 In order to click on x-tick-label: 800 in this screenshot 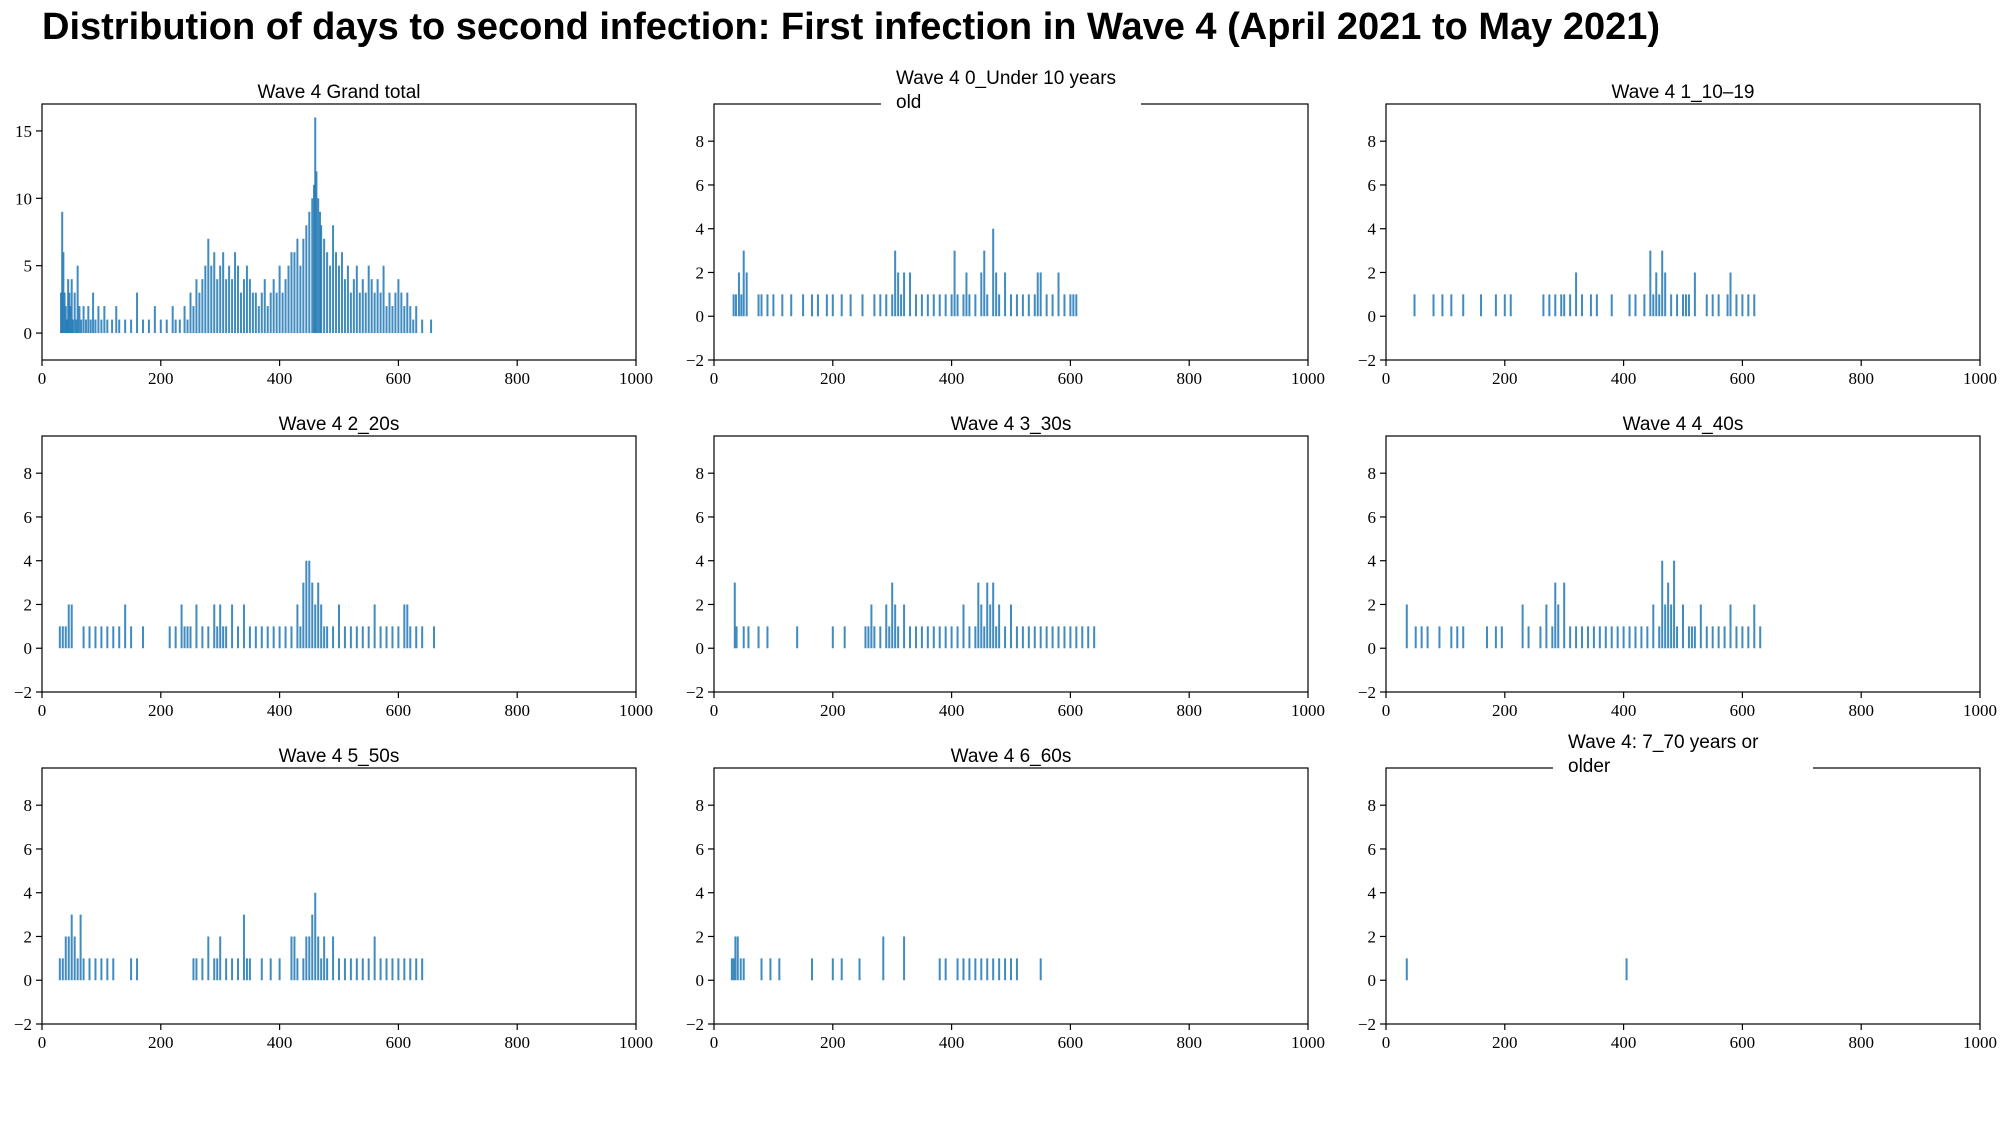, I will do `click(1189, 1042)`.